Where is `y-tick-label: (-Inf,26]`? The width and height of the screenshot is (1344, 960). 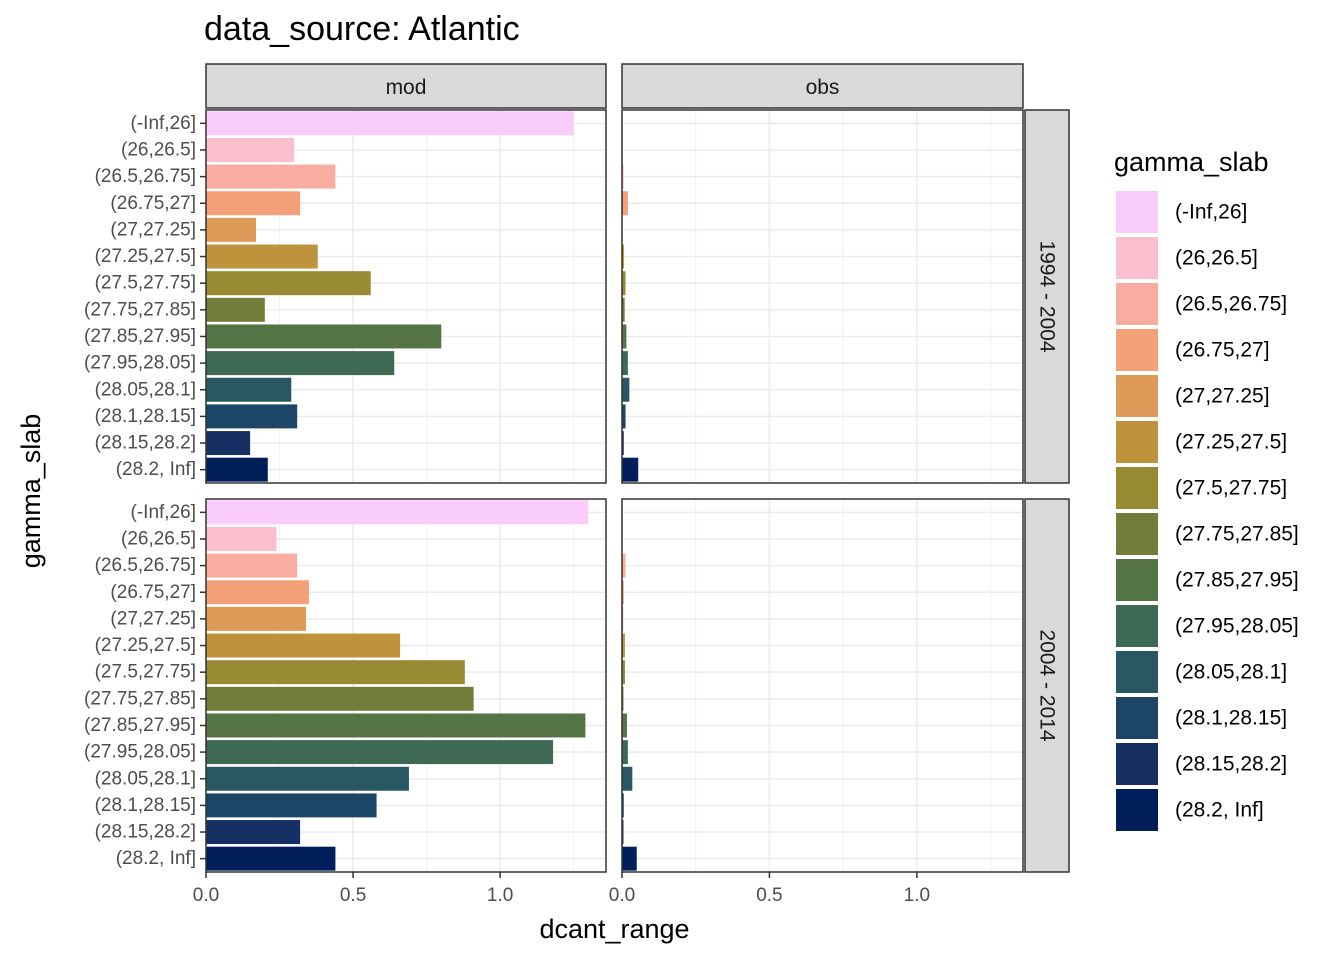 y-tick-label: (-Inf,26] is located at coordinates (163, 123).